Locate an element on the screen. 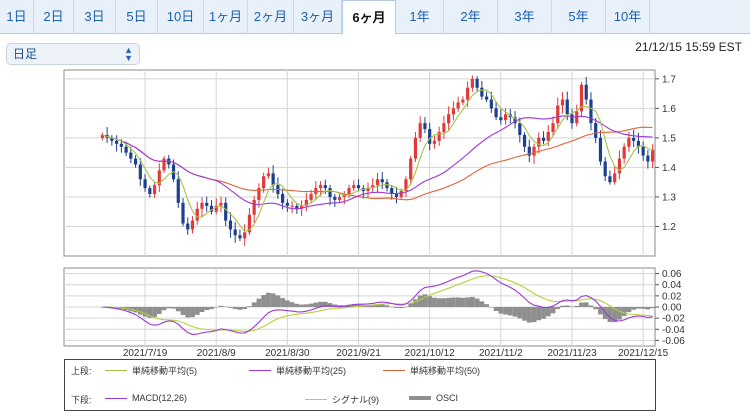 The image size is (750, 418). interval-select: 日足 ▲ ▼ is located at coordinates (73, 54).